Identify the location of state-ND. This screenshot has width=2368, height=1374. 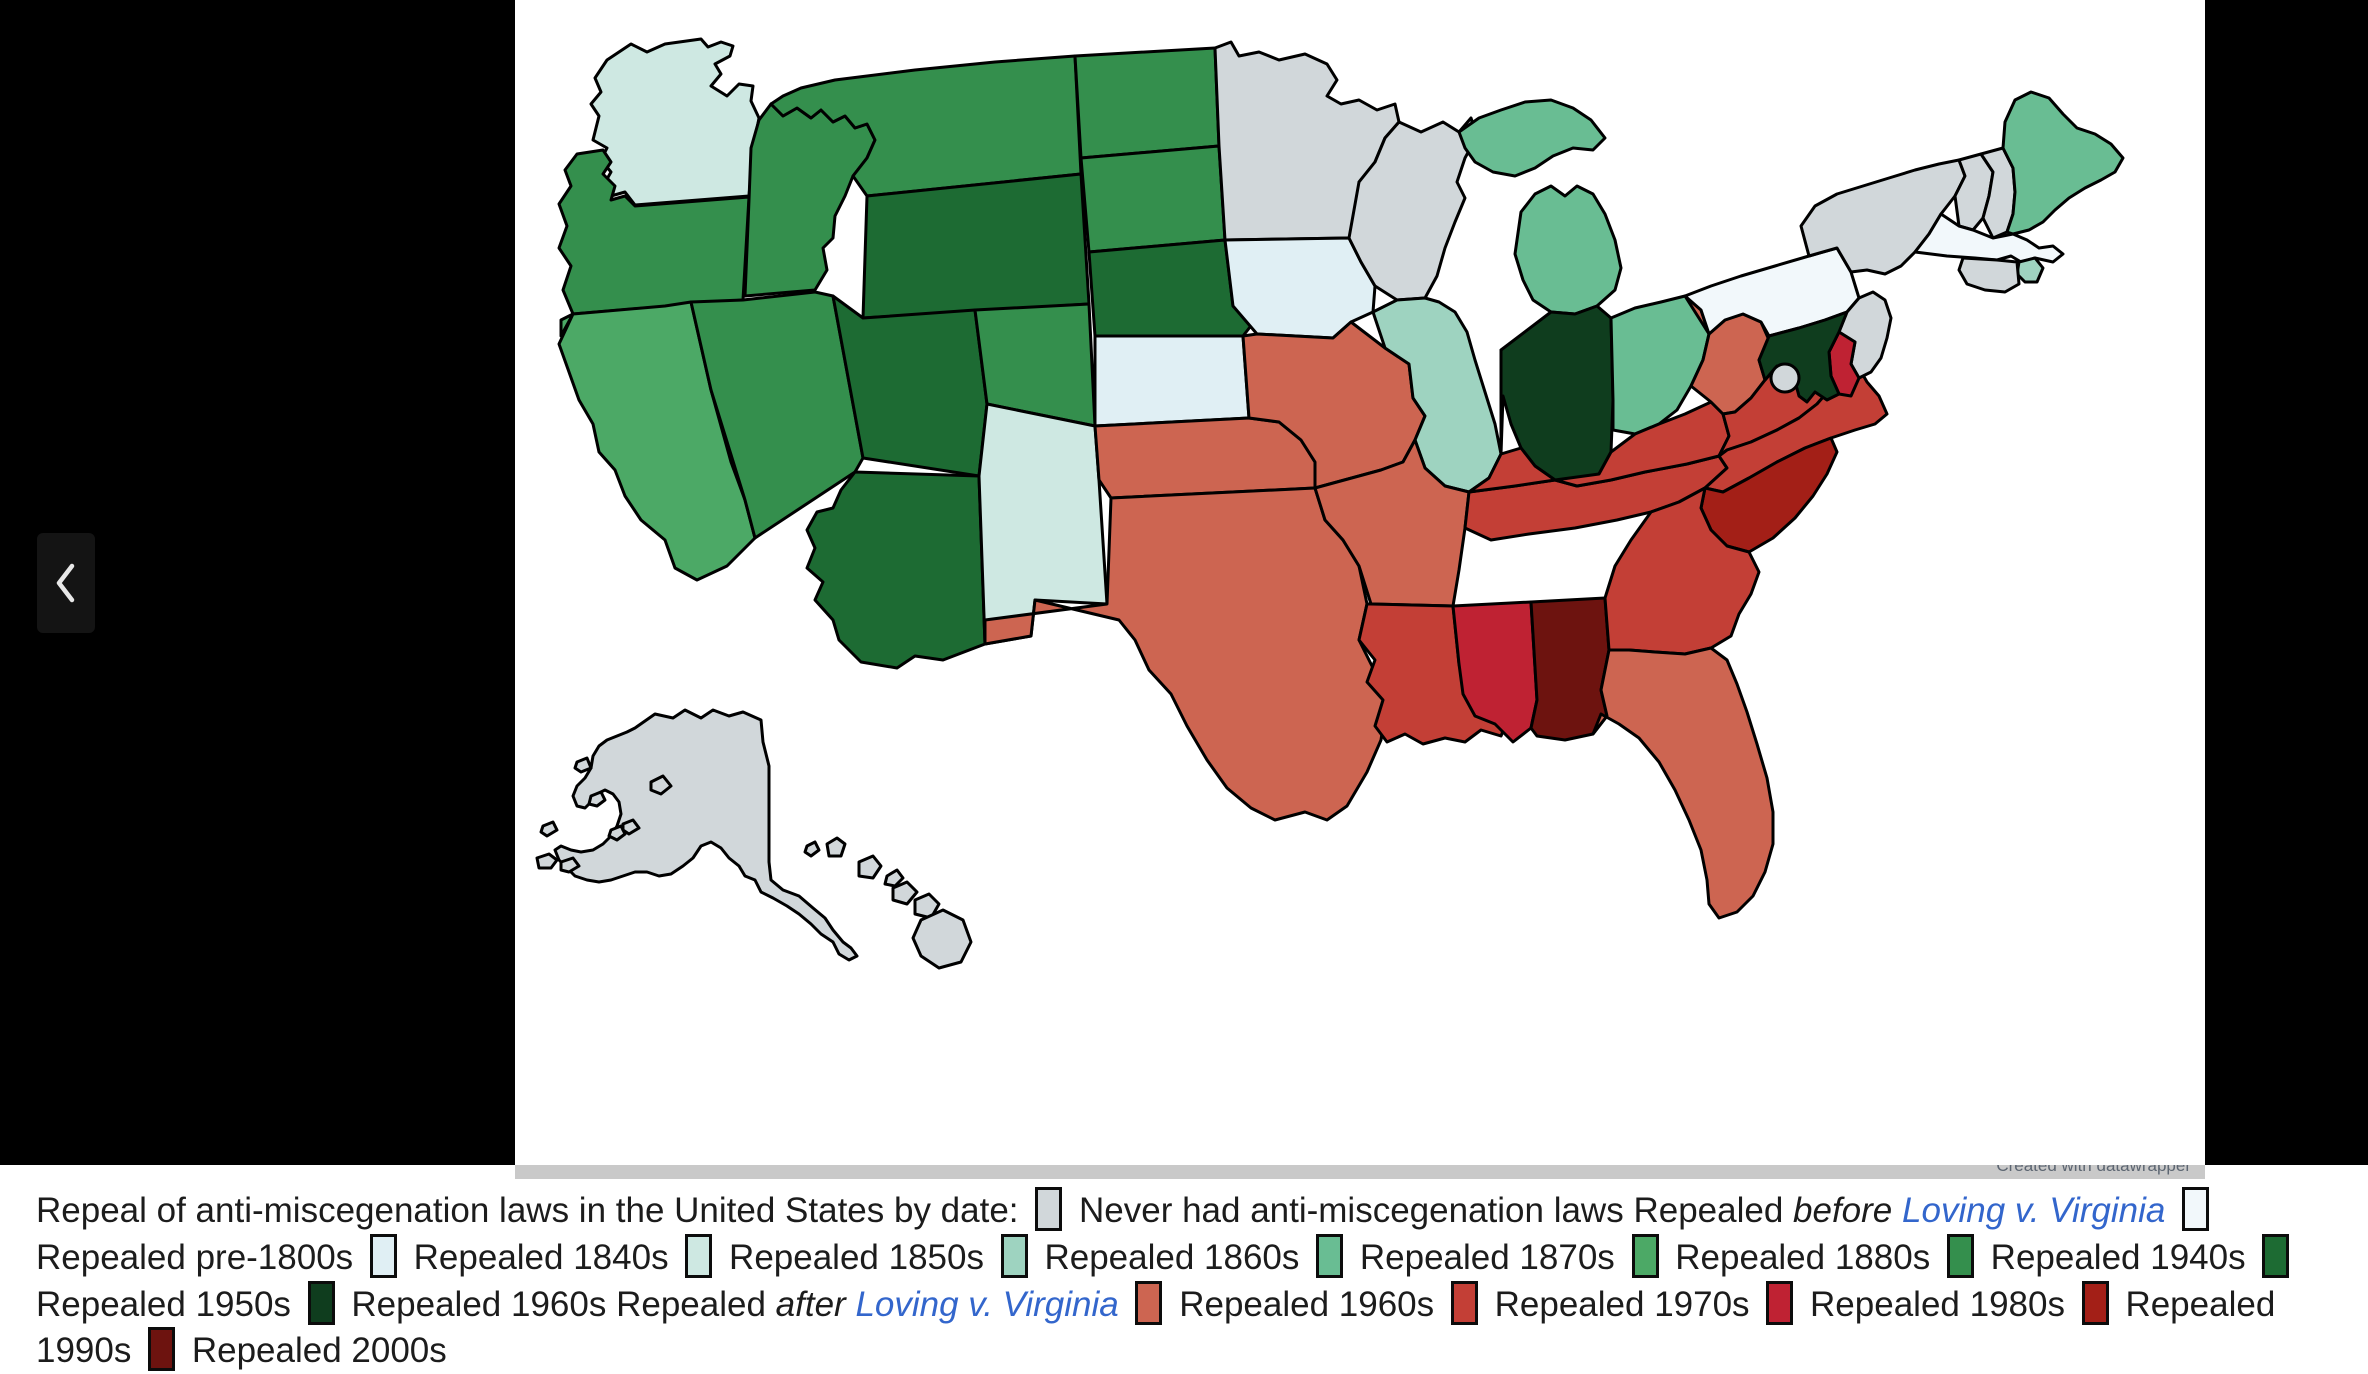
(1147, 103).